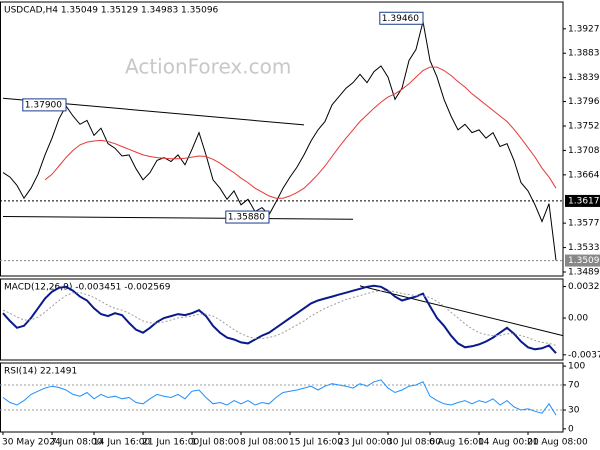 The width and height of the screenshot is (600, 450). What do you see at coordinates (584, 29) in the screenshot?
I see `y-tick-label: 1.39270` at bounding box center [584, 29].